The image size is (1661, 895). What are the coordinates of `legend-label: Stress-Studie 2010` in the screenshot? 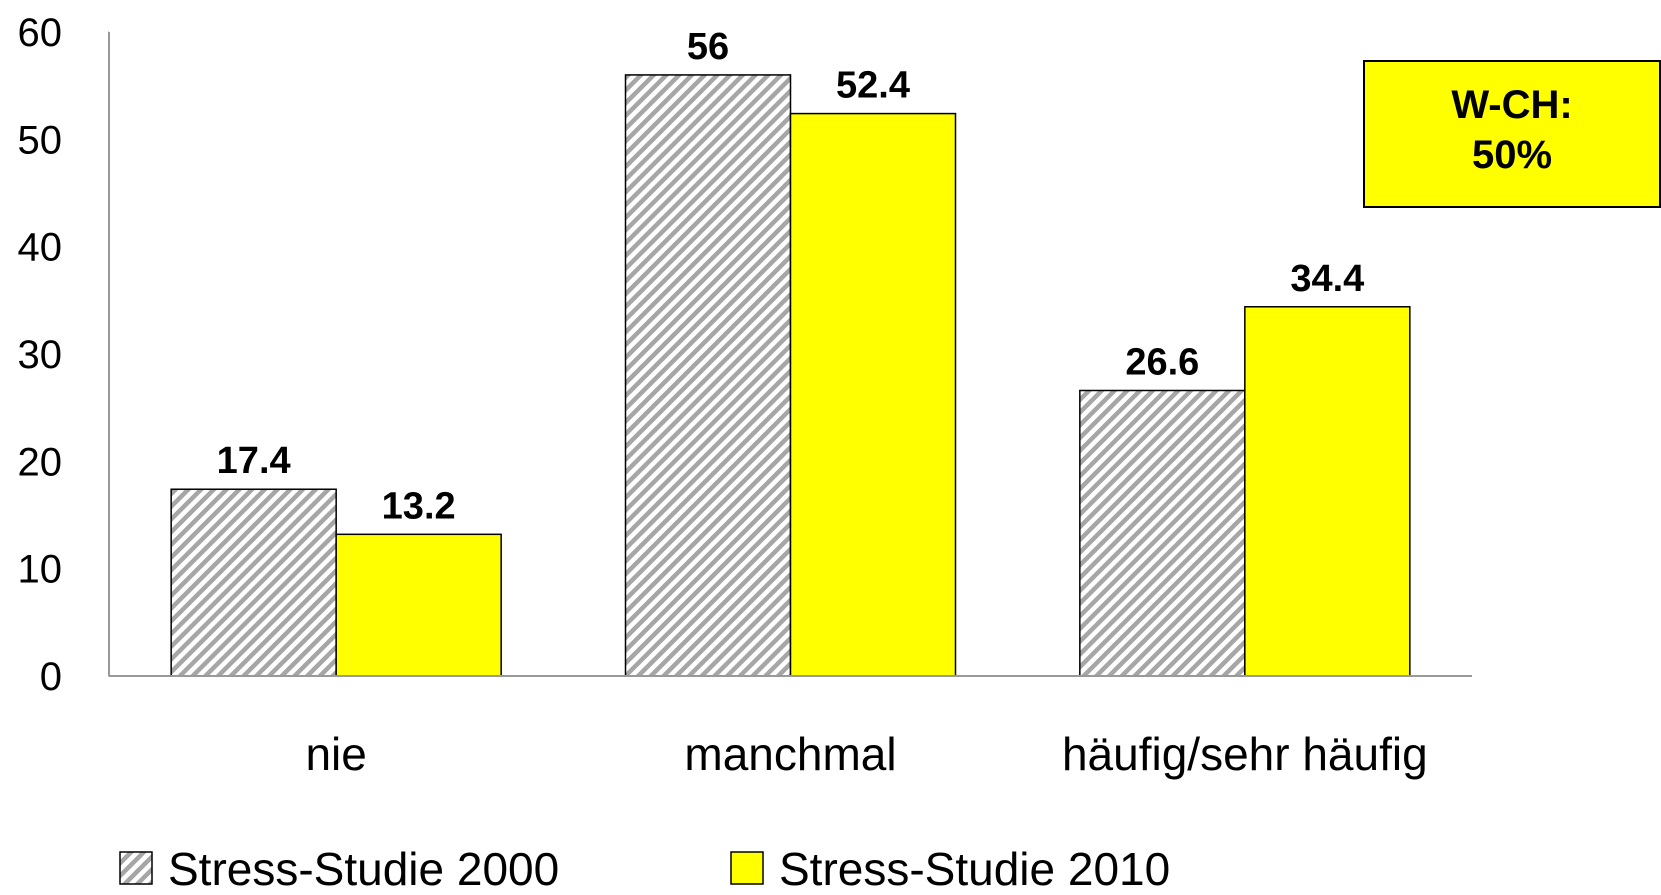 It's located at (974, 869).